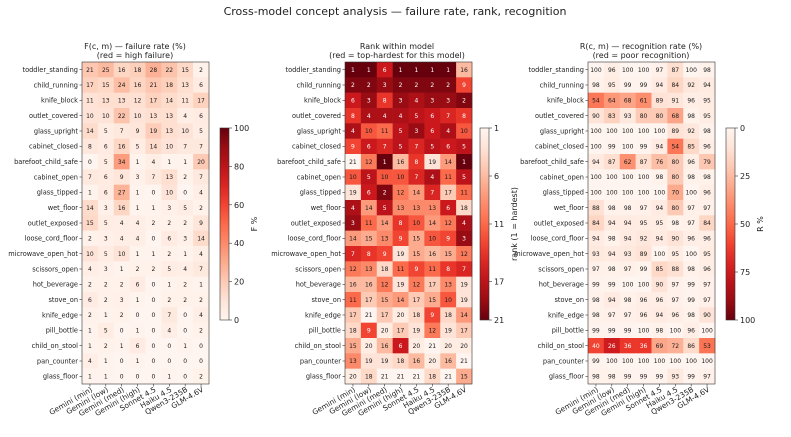 The width and height of the screenshot is (791, 437). What do you see at coordinates (707, 223) in the screenshot?
I see `cell-value-label: 84` at bounding box center [707, 223].